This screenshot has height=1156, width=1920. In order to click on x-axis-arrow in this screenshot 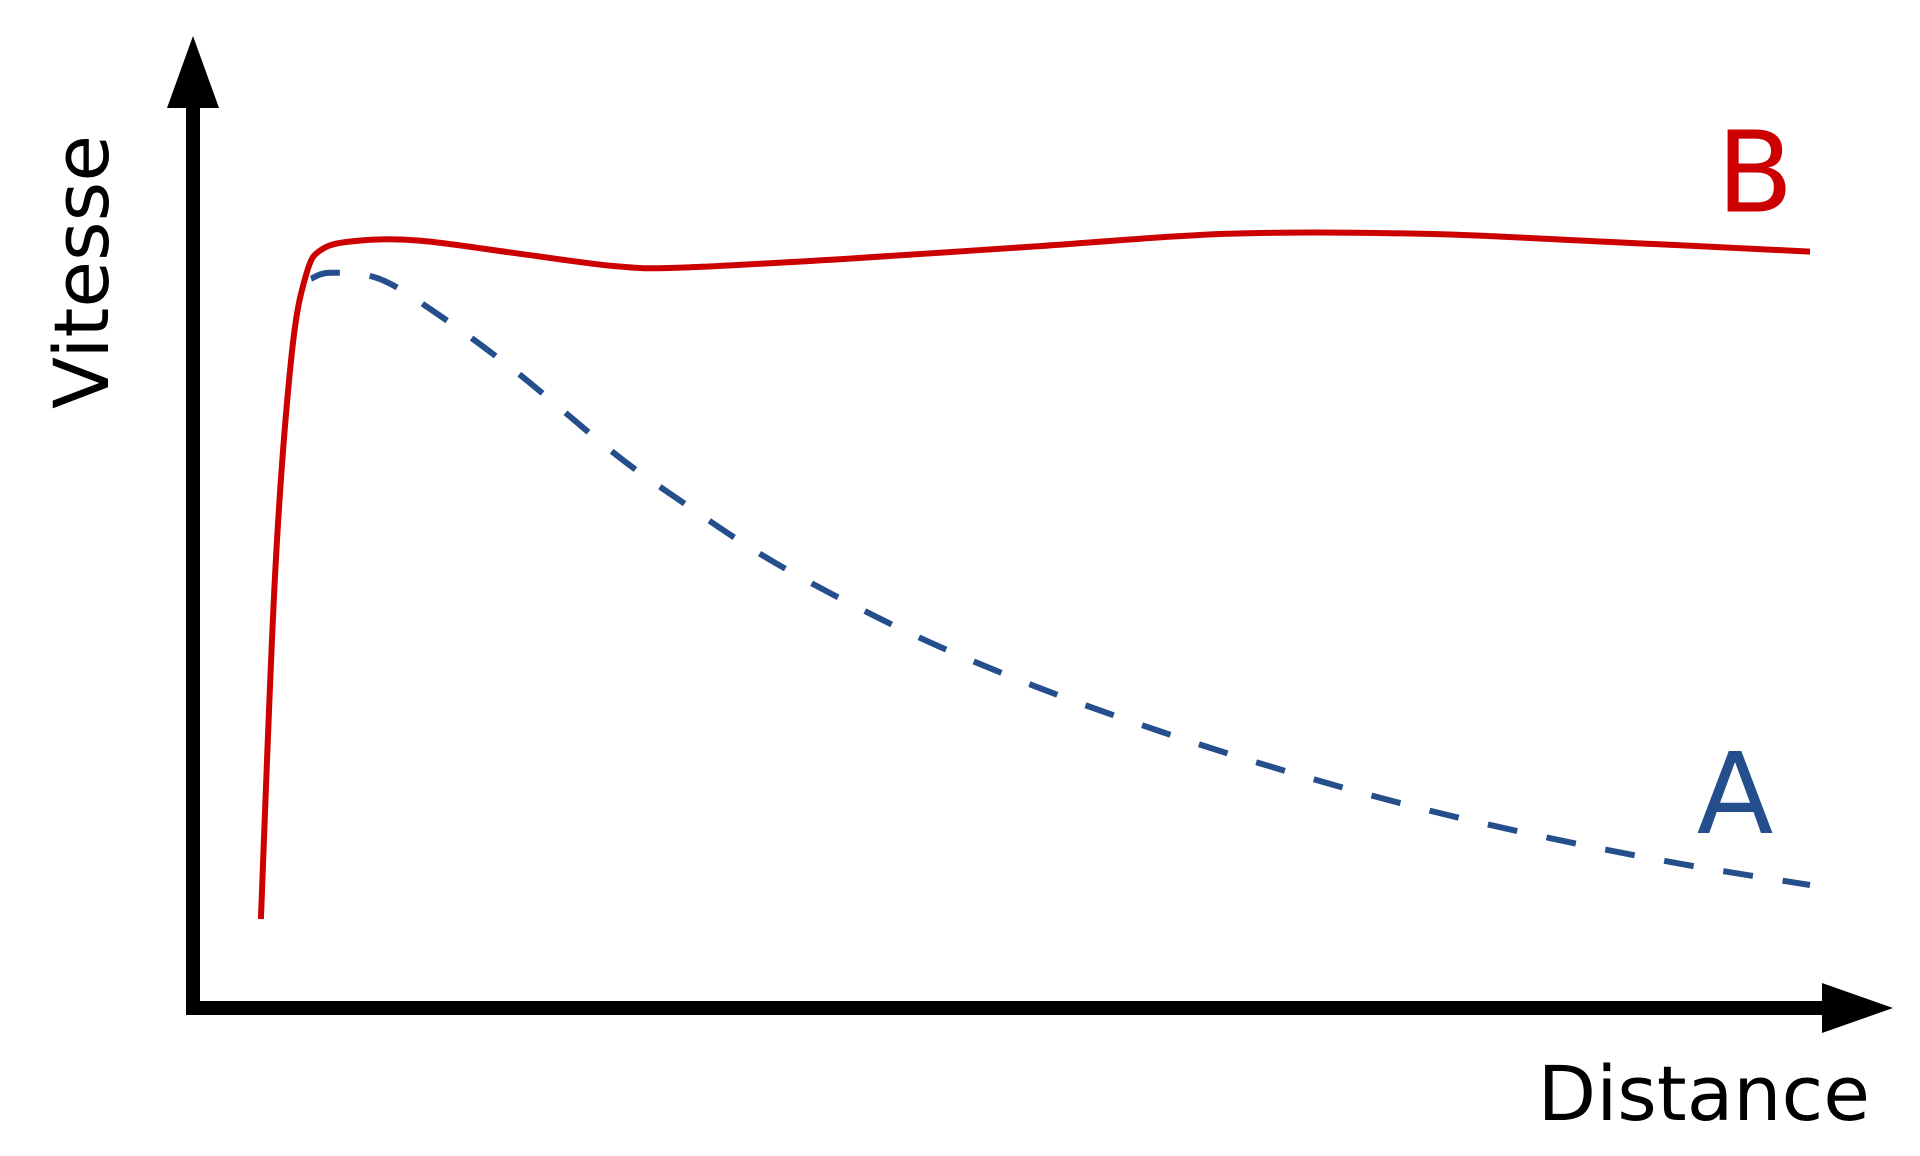, I will do `click(1857, 1008)`.